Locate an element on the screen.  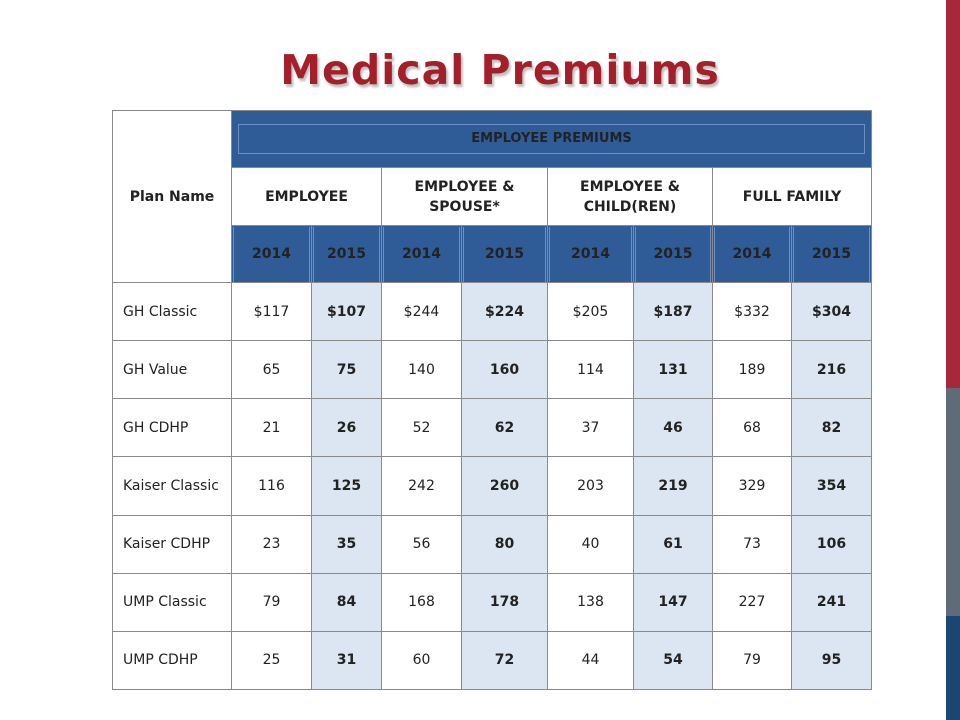
table-row: GH CDHP 21 26 52 62 37 46 68 82 is located at coordinates (492, 428).